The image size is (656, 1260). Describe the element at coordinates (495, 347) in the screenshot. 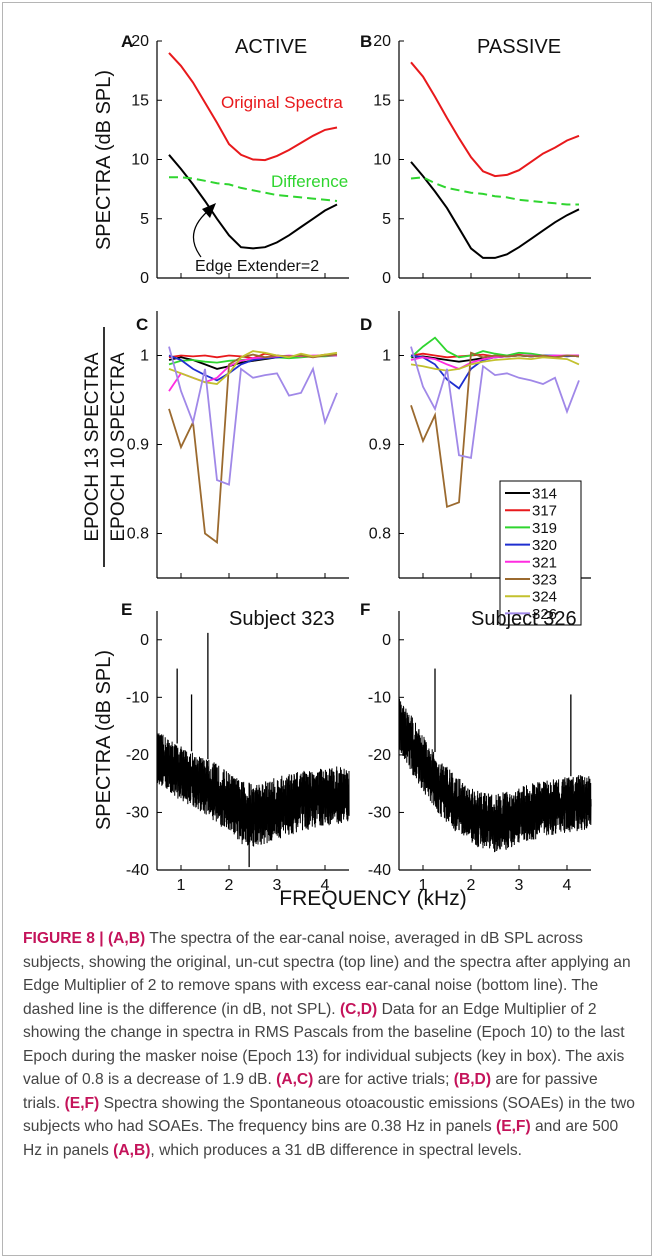

I see `series-line-319-D` at that location.